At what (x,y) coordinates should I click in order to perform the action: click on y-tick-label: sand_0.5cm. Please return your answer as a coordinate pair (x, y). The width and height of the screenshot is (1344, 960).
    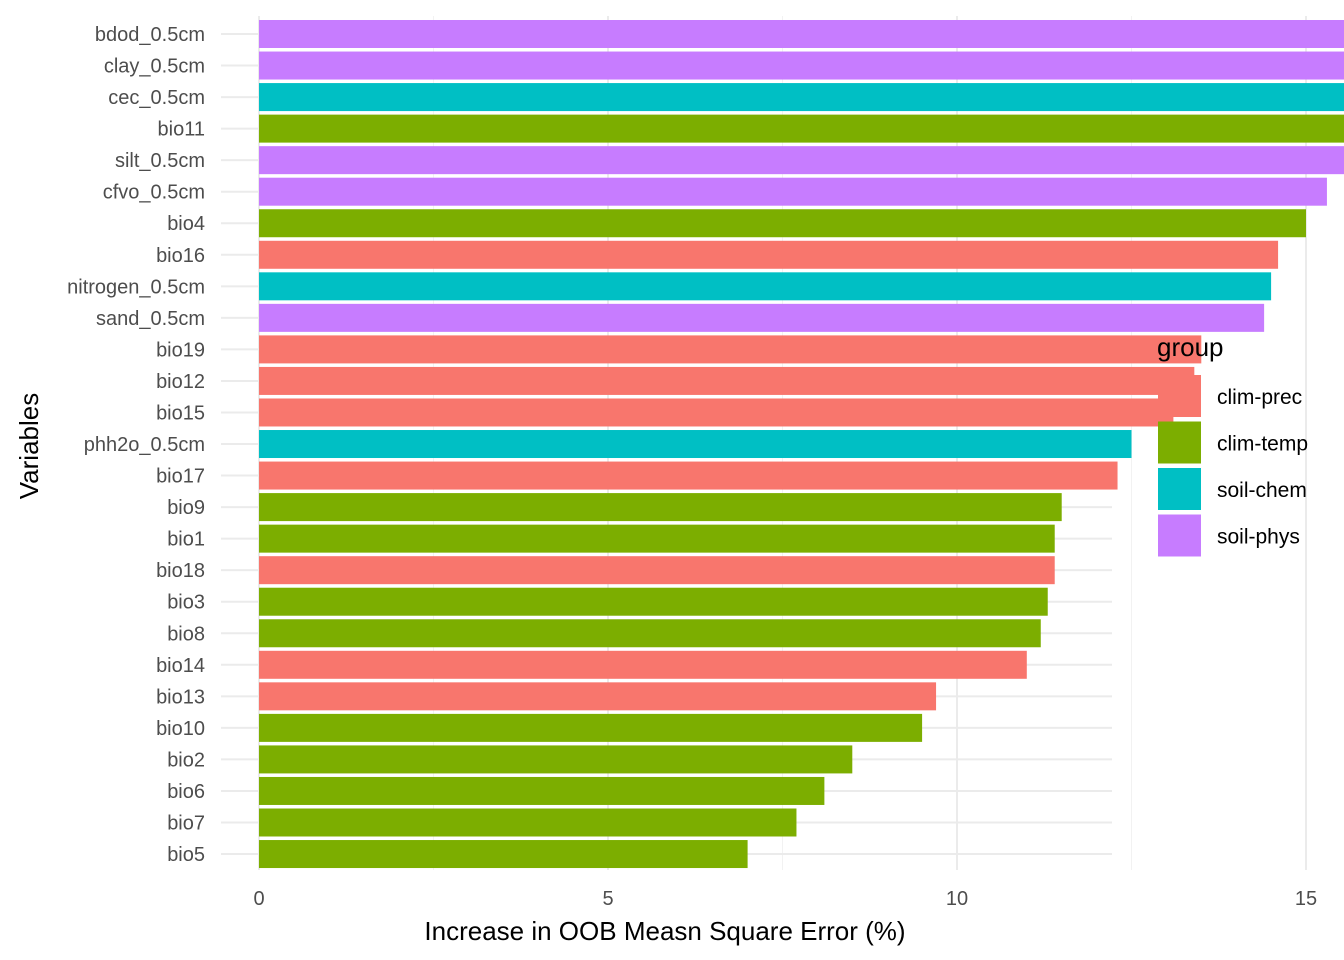
    Looking at the image, I should click on (150, 319).